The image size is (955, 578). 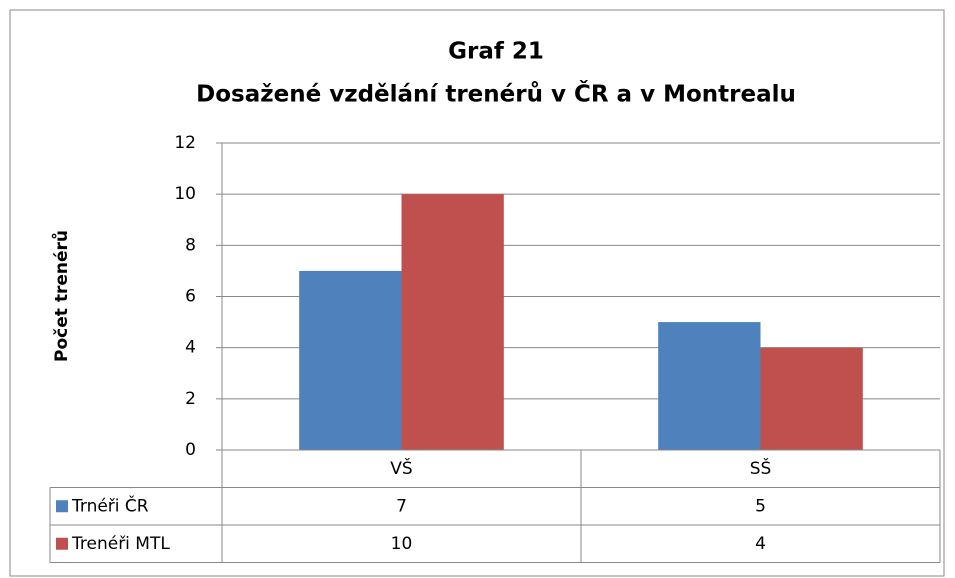 I want to click on y-axis-label: Počet trenérů, so click(x=61, y=296).